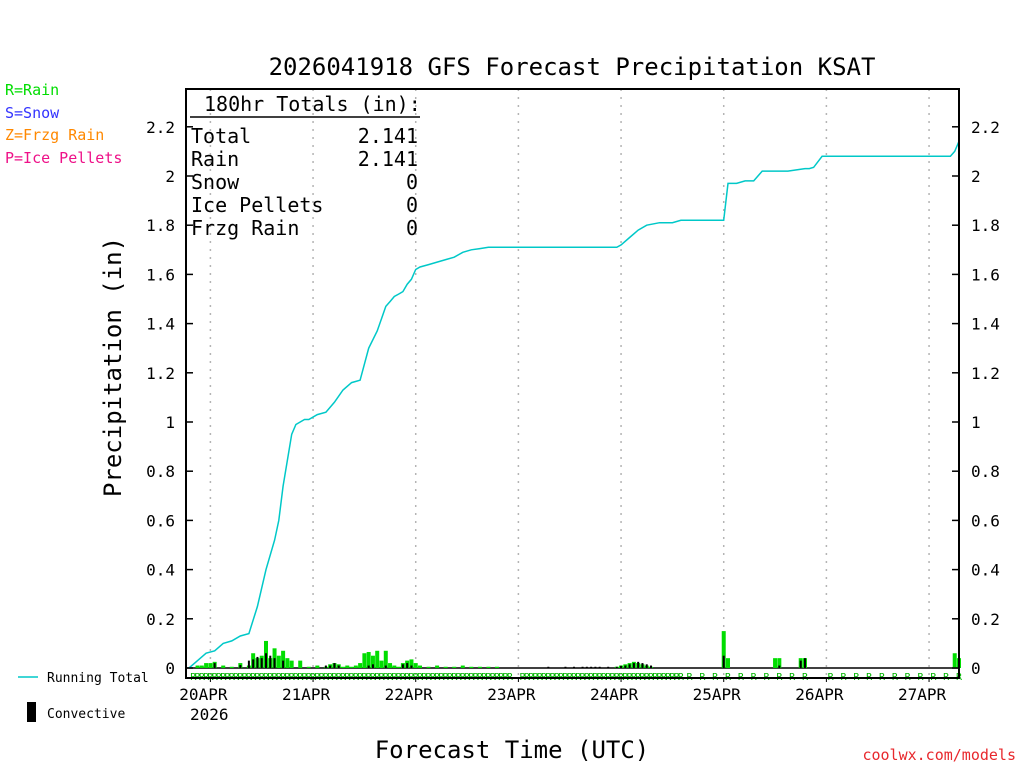  Describe the element at coordinates (412, 205) in the screenshot. I see `totals-value-ice-pellets: 0` at that location.